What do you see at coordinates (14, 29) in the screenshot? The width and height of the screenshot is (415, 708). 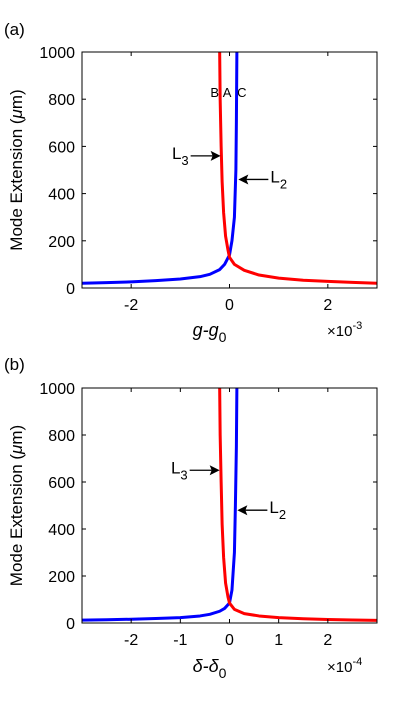 I see `panel-label: (a)` at bounding box center [14, 29].